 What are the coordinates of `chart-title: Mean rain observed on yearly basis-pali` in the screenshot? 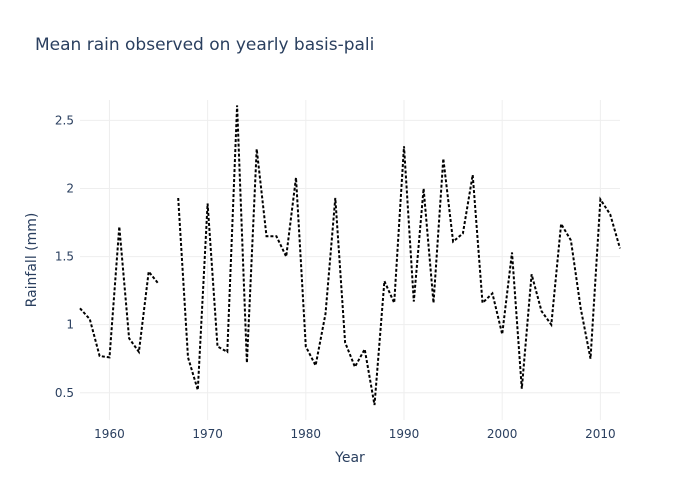 It's located at (204, 45).